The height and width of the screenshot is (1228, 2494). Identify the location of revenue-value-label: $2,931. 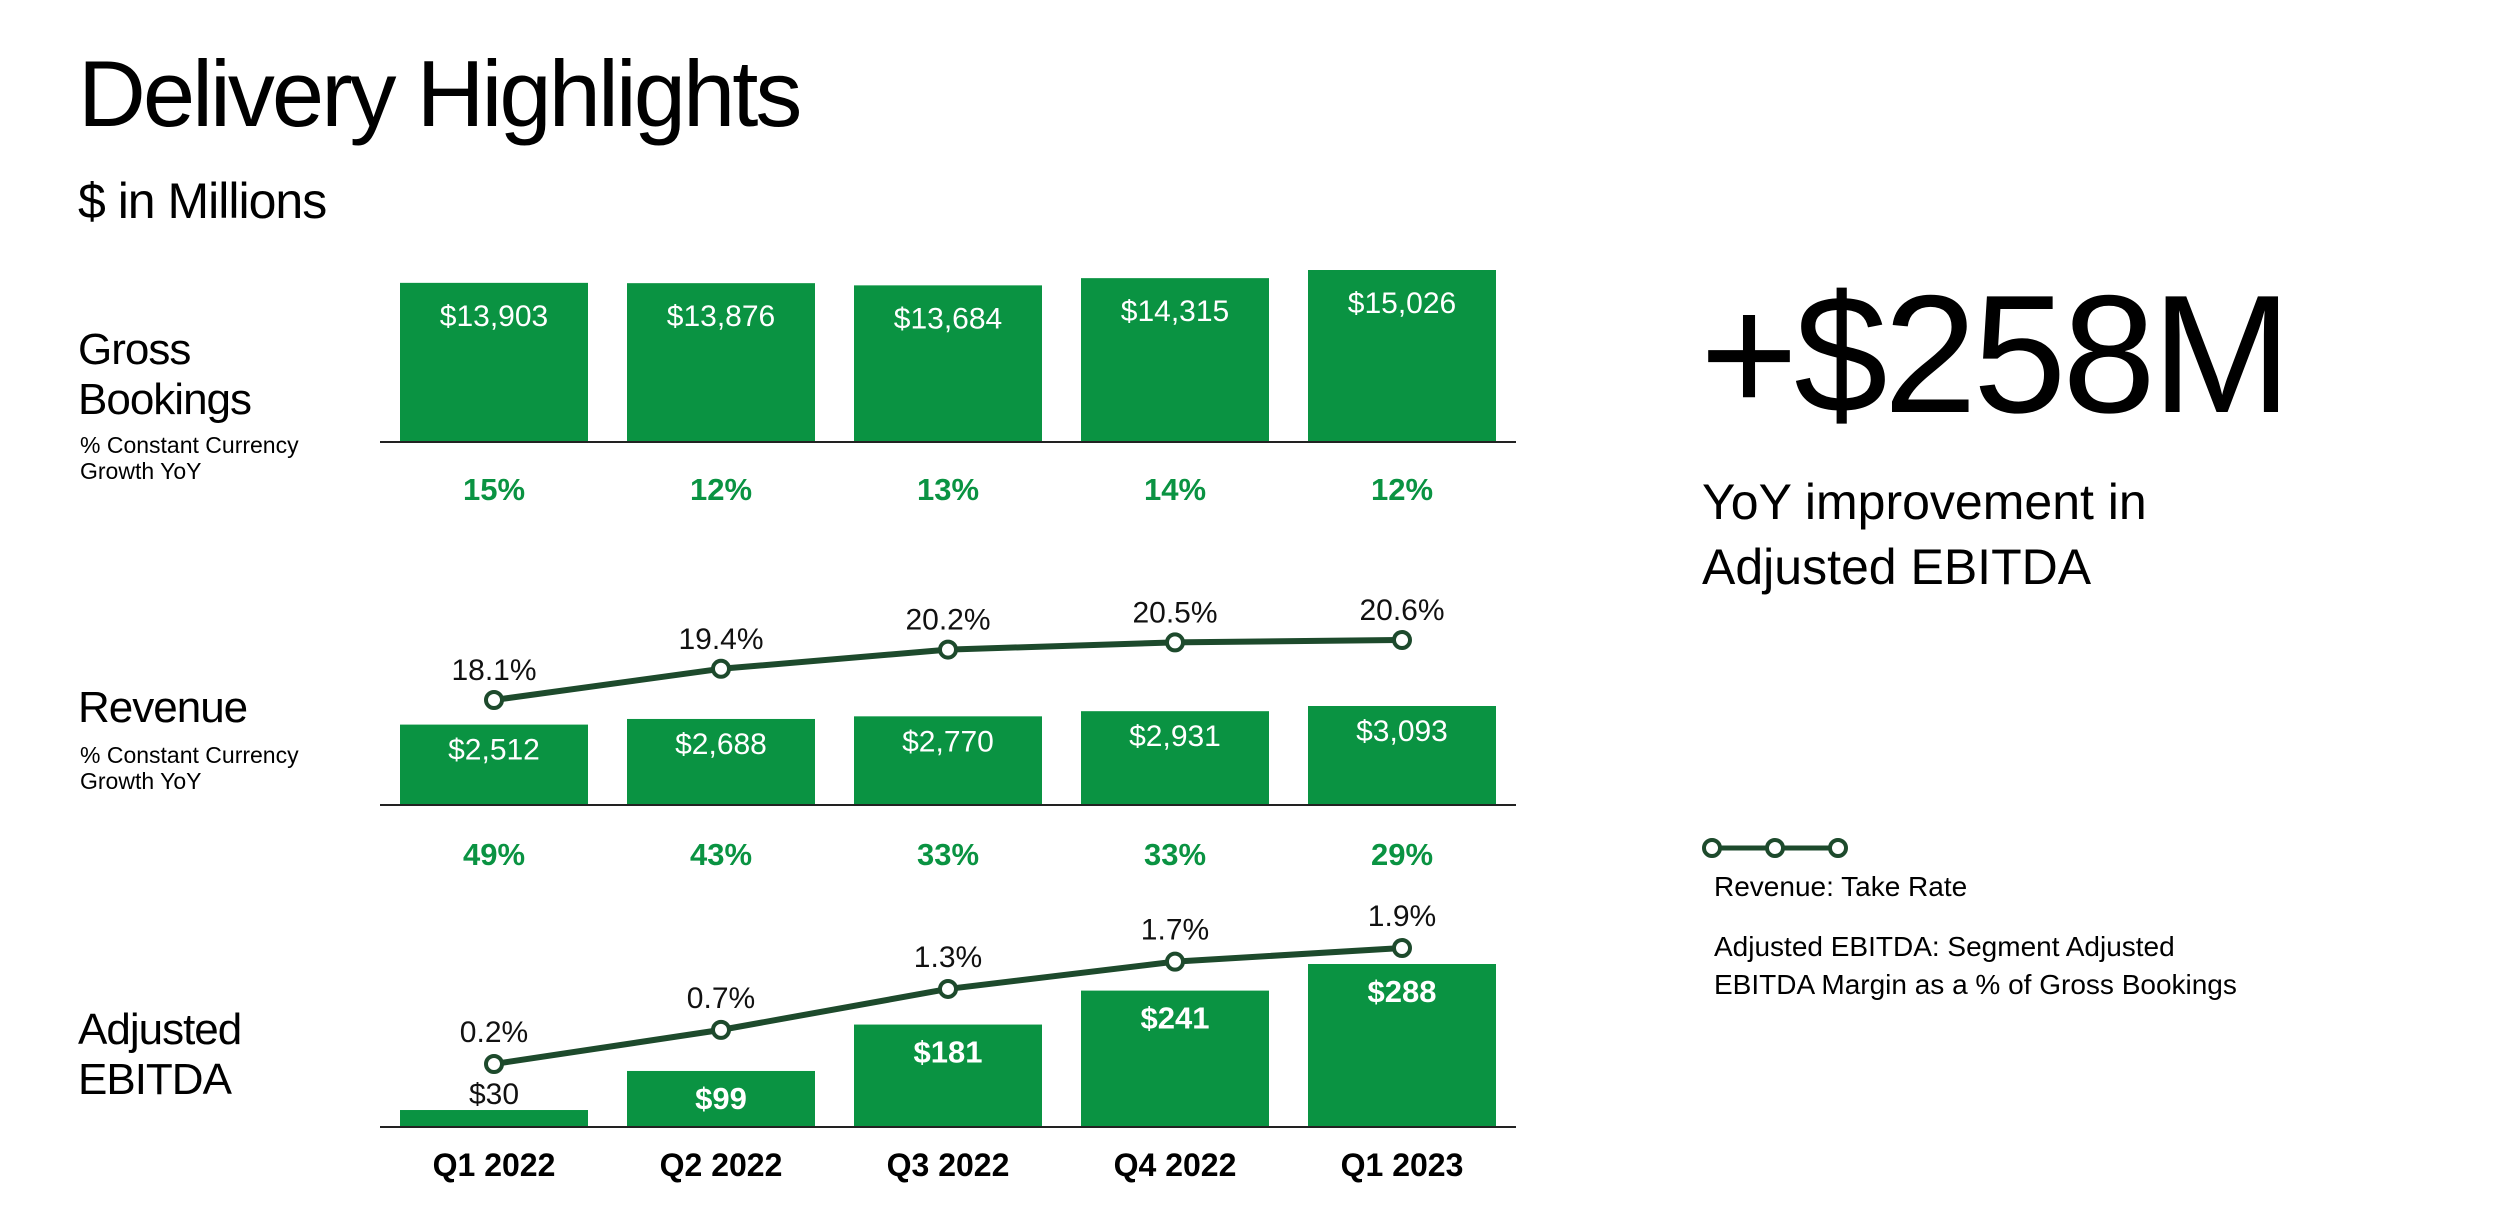
(1175, 736).